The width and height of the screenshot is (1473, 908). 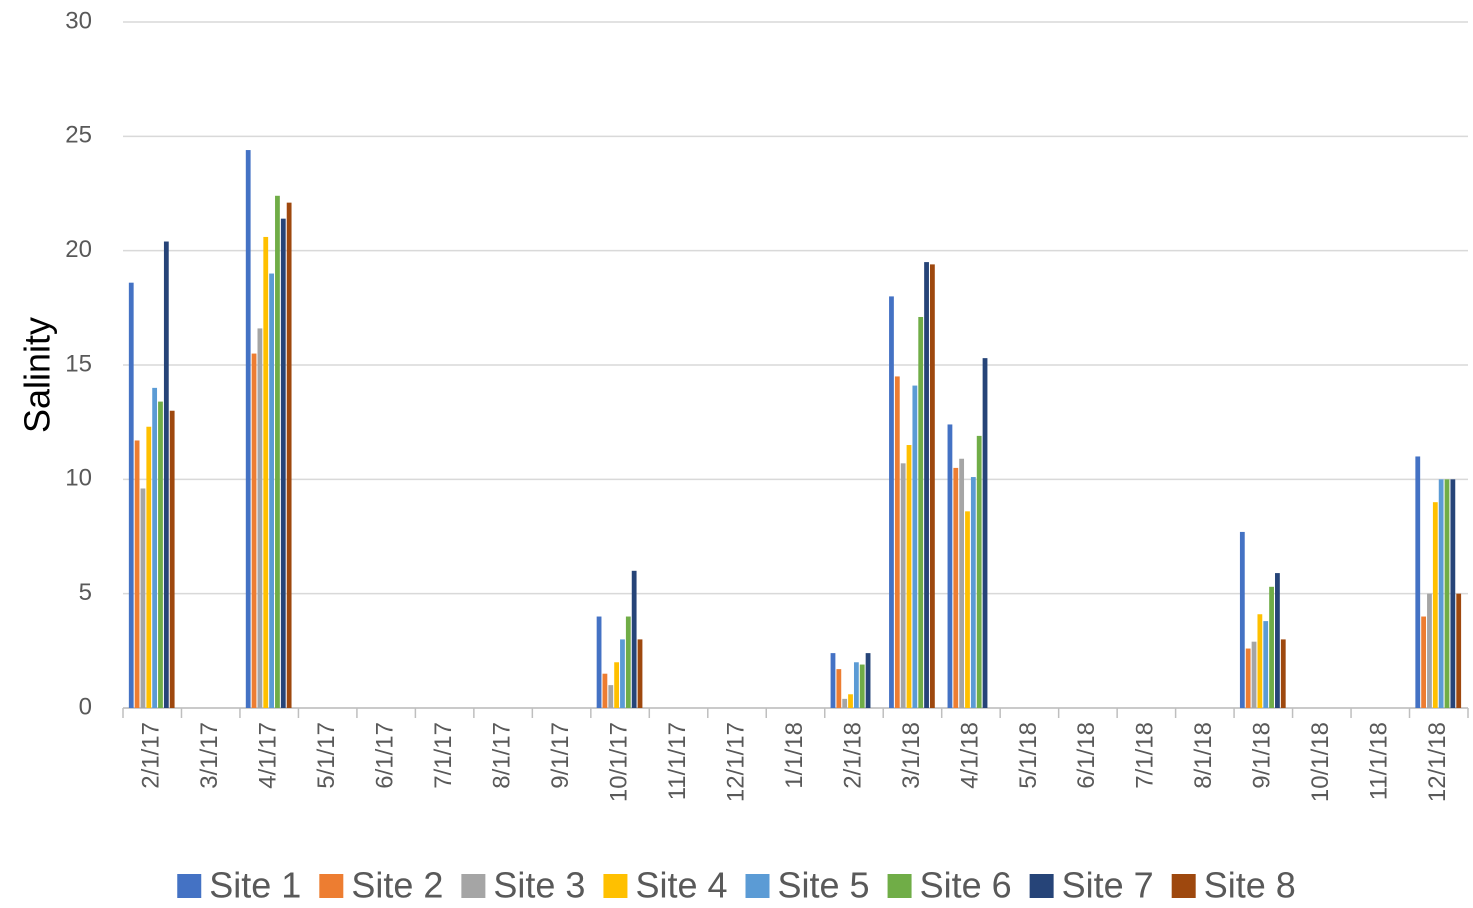 I want to click on x-tick-label: 12/1/17, so click(x=735, y=762).